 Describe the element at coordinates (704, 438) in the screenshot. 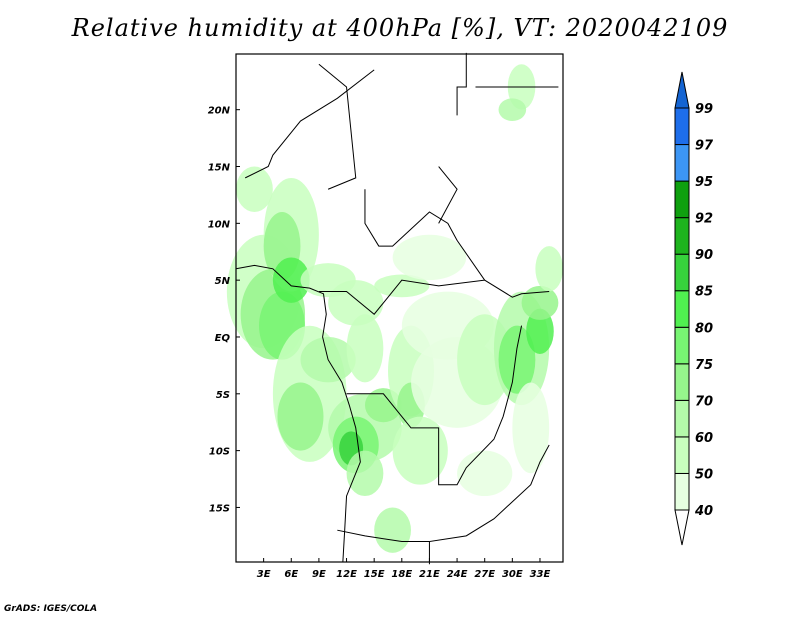

I see `colorbar-label: 60` at that location.